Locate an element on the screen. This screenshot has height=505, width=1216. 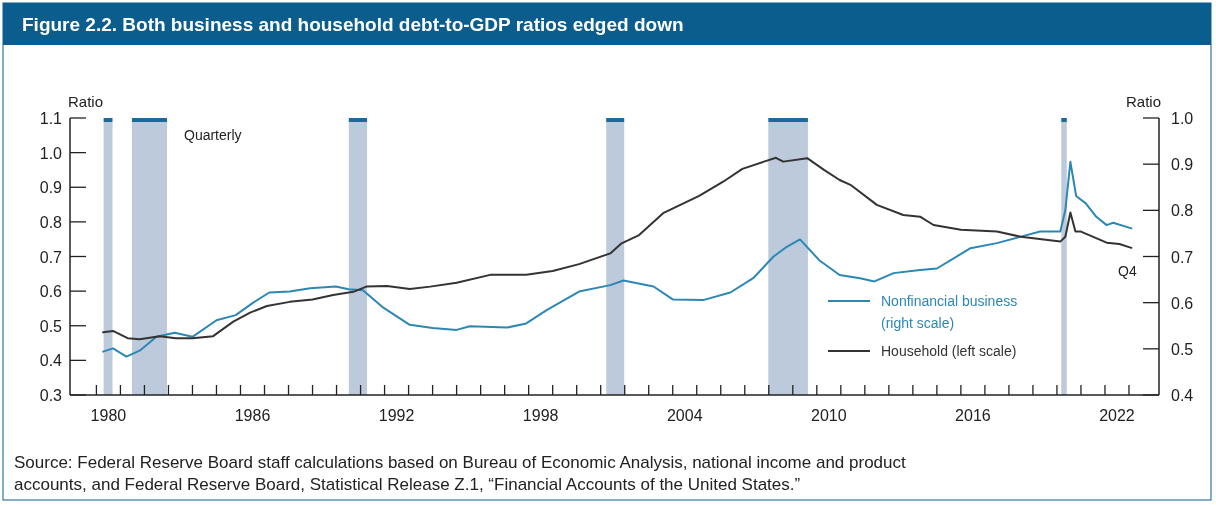
x-tick-label: 2022 is located at coordinates (1117, 415).